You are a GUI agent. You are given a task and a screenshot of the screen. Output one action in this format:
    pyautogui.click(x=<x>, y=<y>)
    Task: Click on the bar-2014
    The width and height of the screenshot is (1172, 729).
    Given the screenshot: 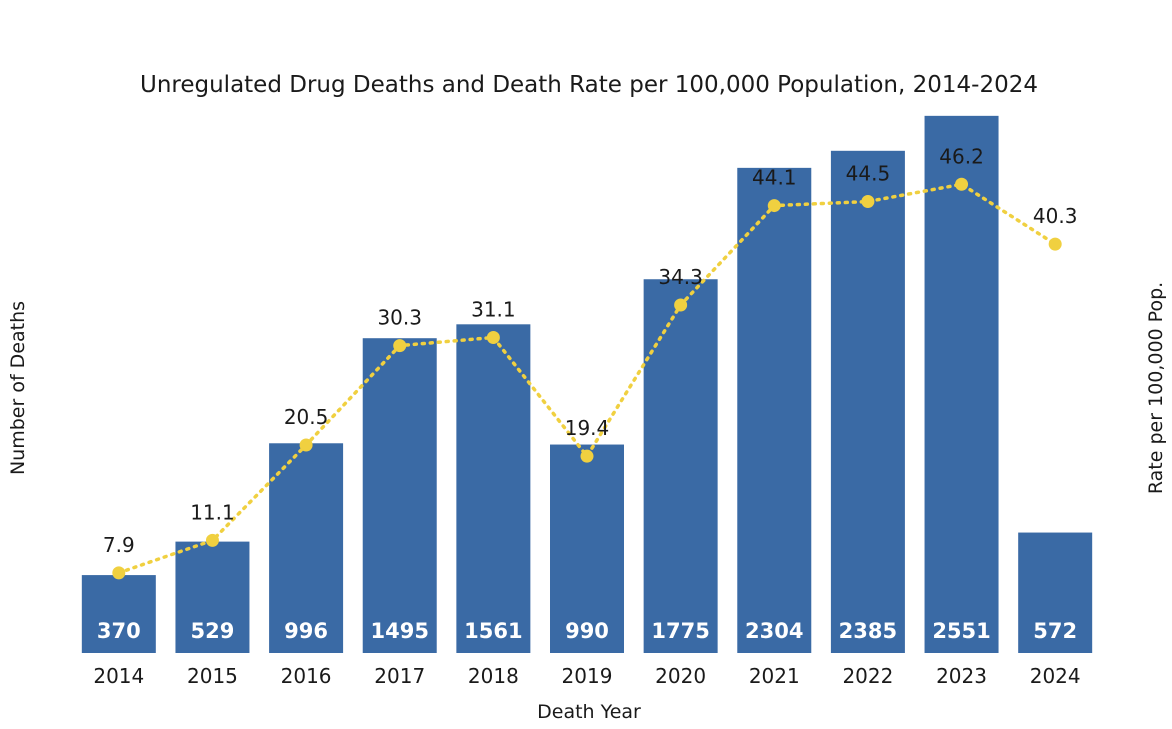 What is the action you would take?
    pyautogui.click(x=118, y=614)
    